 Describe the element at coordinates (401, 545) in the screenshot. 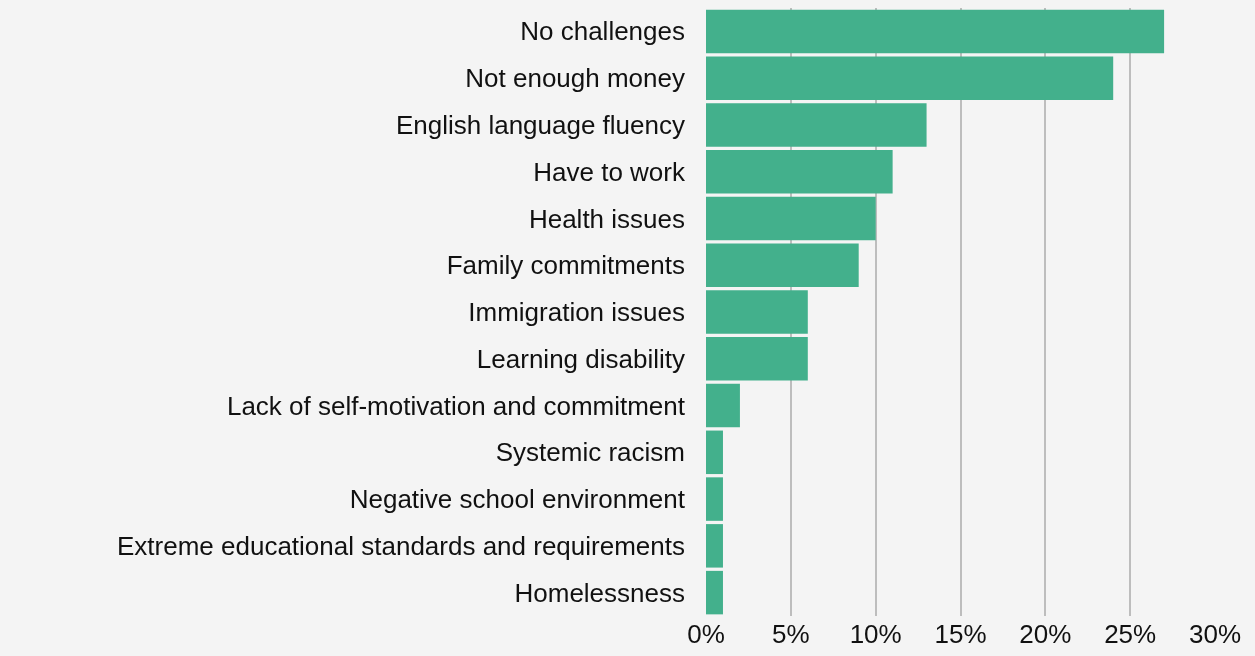

I see `y-tick-label: Extreme educational standards and requirements` at that location.